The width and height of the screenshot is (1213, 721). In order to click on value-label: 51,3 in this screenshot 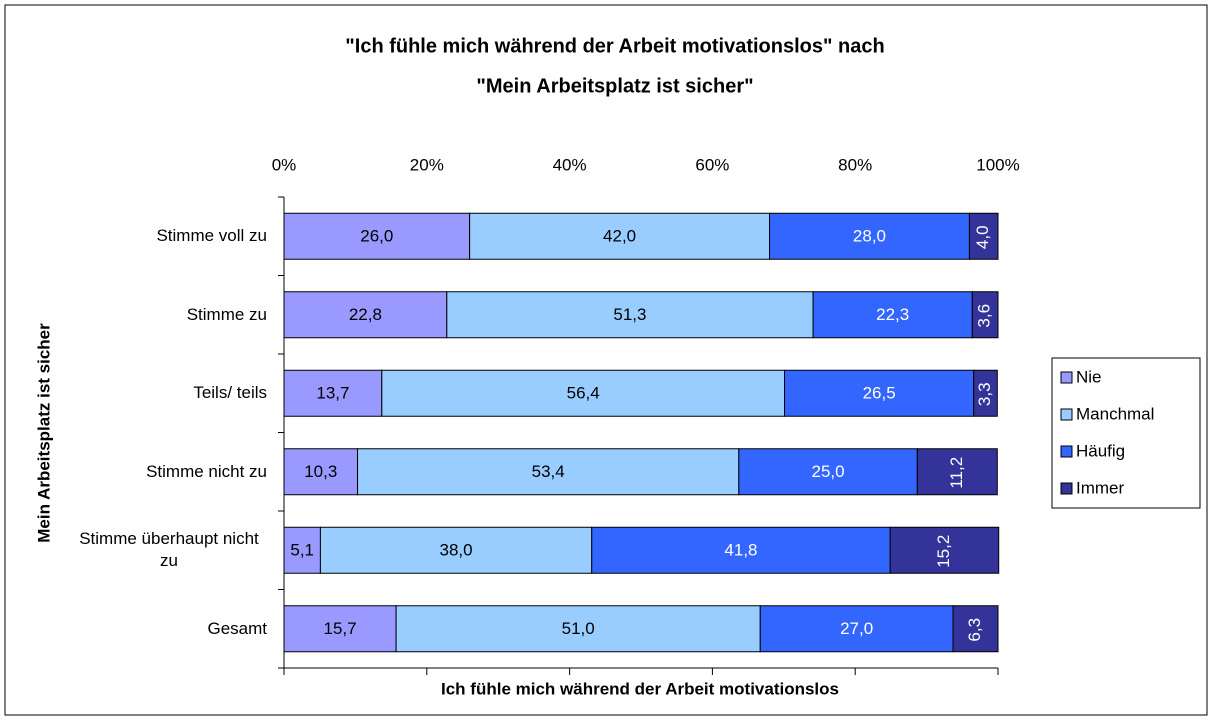, I will do `click(629, 314)`.